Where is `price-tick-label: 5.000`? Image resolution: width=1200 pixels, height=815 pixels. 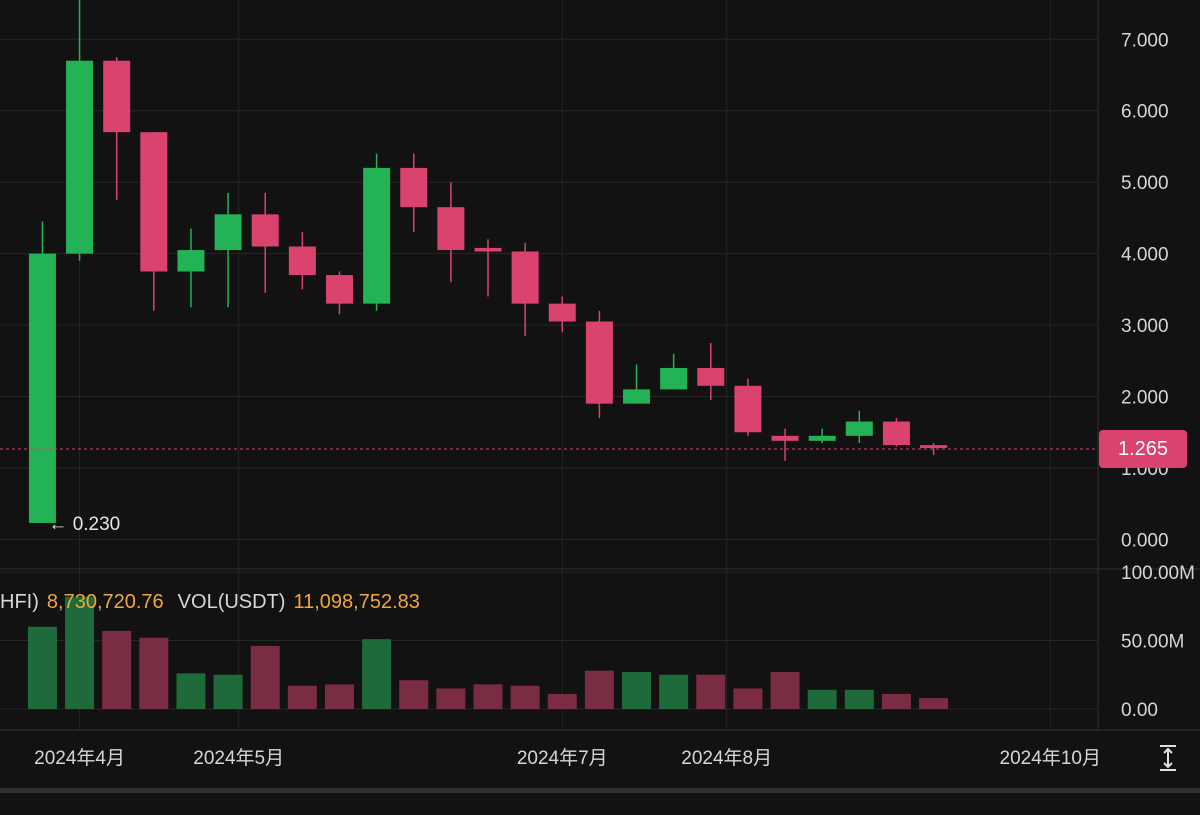 price-tick-label: 5.000 is located at coordinates (1145, 183).